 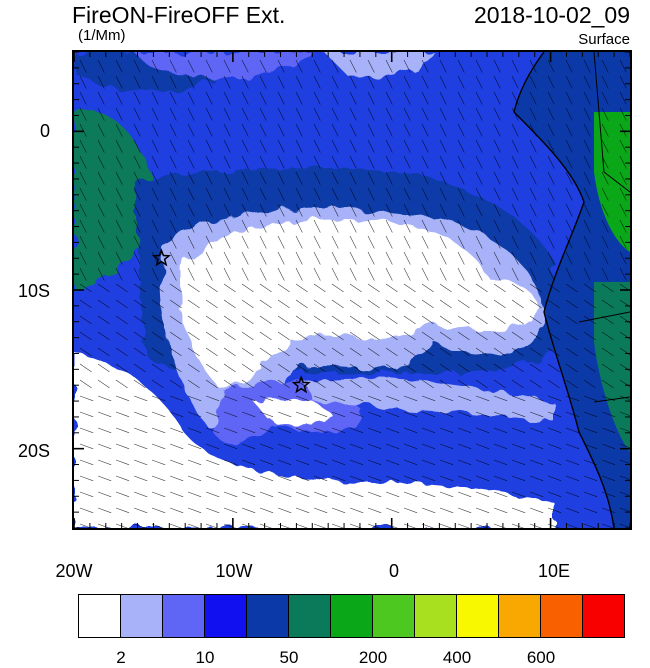 What do you see at coordinates (351, 616) in the screenshot?
I see `colorbar-box` at bounding box center [351, 616].